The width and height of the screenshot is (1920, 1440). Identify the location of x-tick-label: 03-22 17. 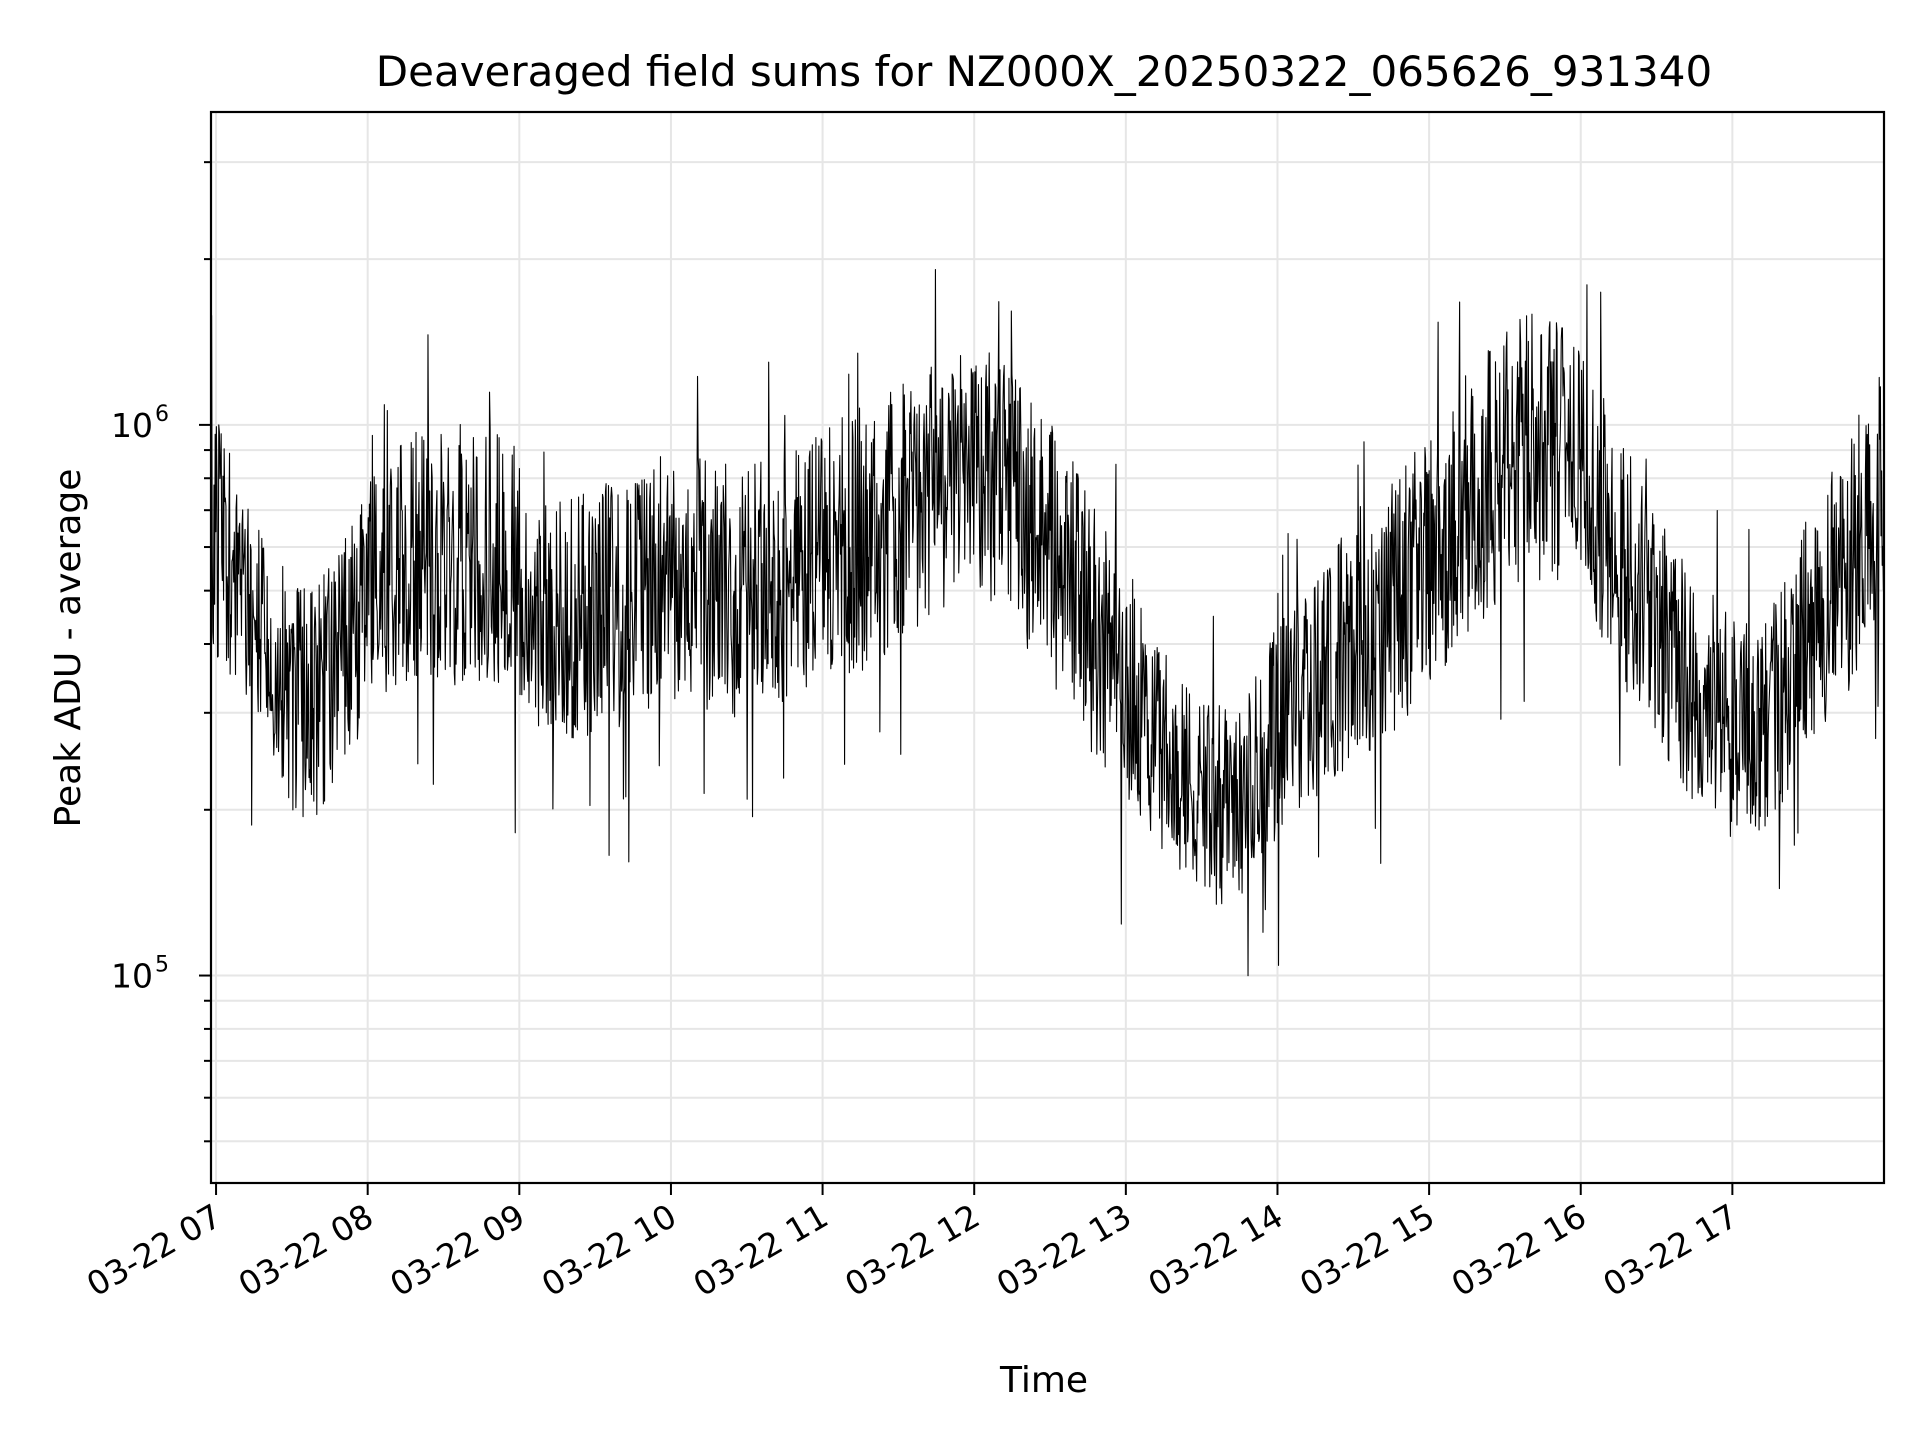
(1670, 1250).